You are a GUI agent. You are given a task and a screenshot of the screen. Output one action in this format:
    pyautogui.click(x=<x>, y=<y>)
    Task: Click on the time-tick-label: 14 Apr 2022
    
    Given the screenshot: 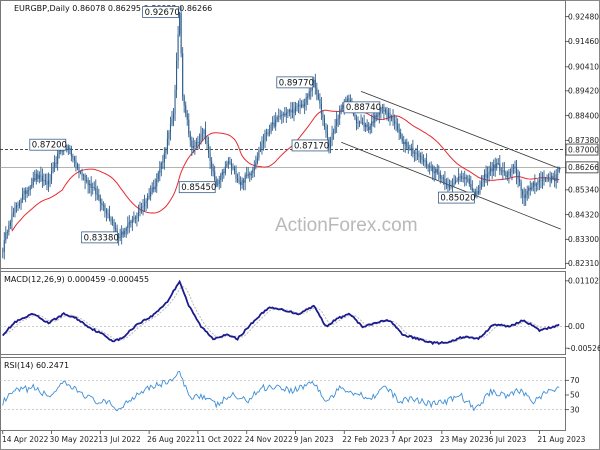 What is the action you would take?
    pyautogui.click(x=25, y=439)
    